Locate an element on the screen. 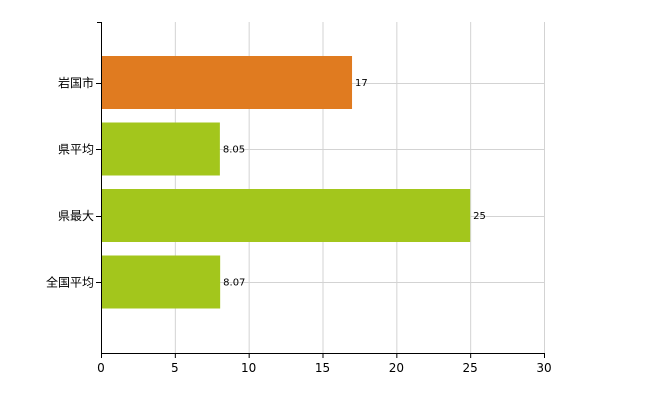 The width and height of the screenshot is (650, 404). data-label: 25 is located at coordinates (479, 216).